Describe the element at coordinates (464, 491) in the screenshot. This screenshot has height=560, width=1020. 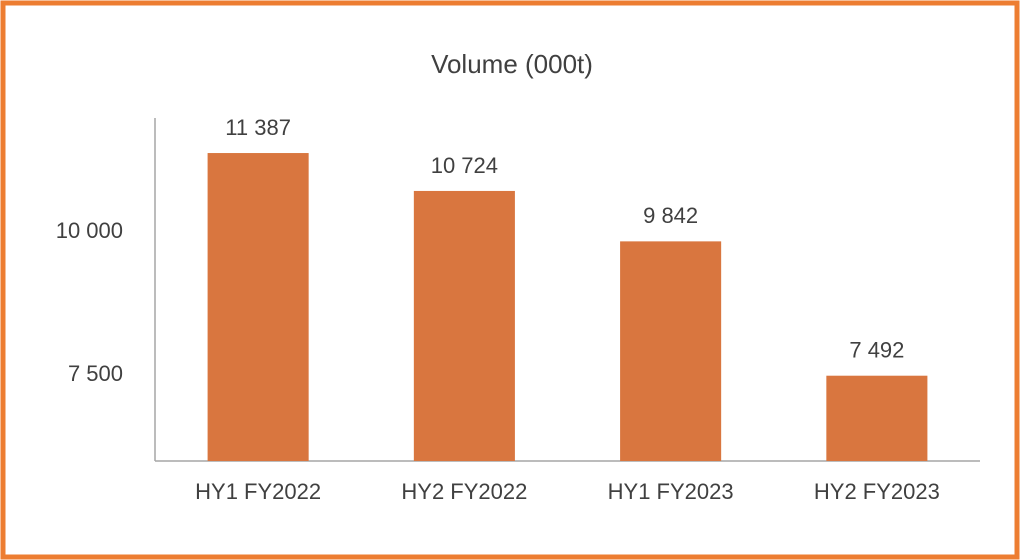
I see `x-tick-label: HY2 FY2022` at that location.